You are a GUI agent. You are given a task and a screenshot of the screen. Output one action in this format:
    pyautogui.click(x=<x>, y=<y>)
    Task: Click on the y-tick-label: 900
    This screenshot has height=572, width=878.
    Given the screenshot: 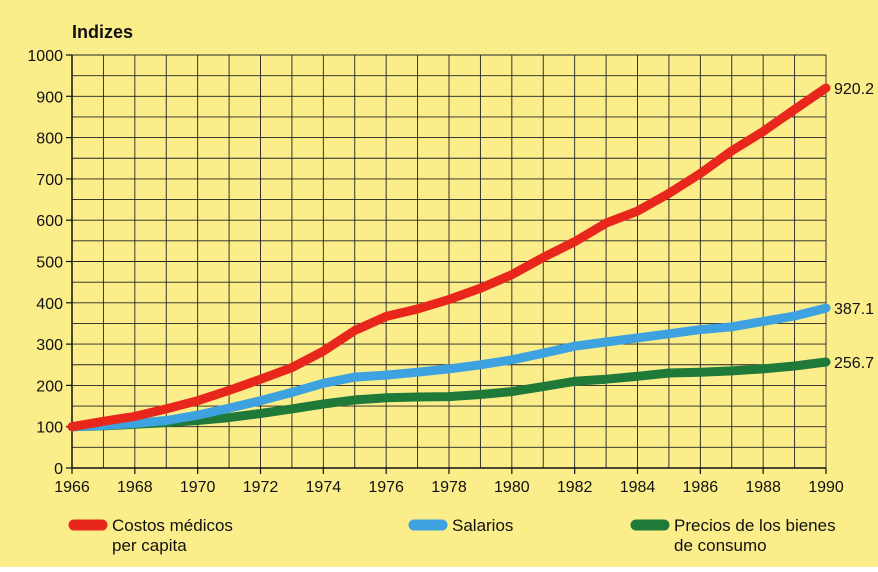 What is the action you would take?
    pyautogui.click(x=49, y=97)
    